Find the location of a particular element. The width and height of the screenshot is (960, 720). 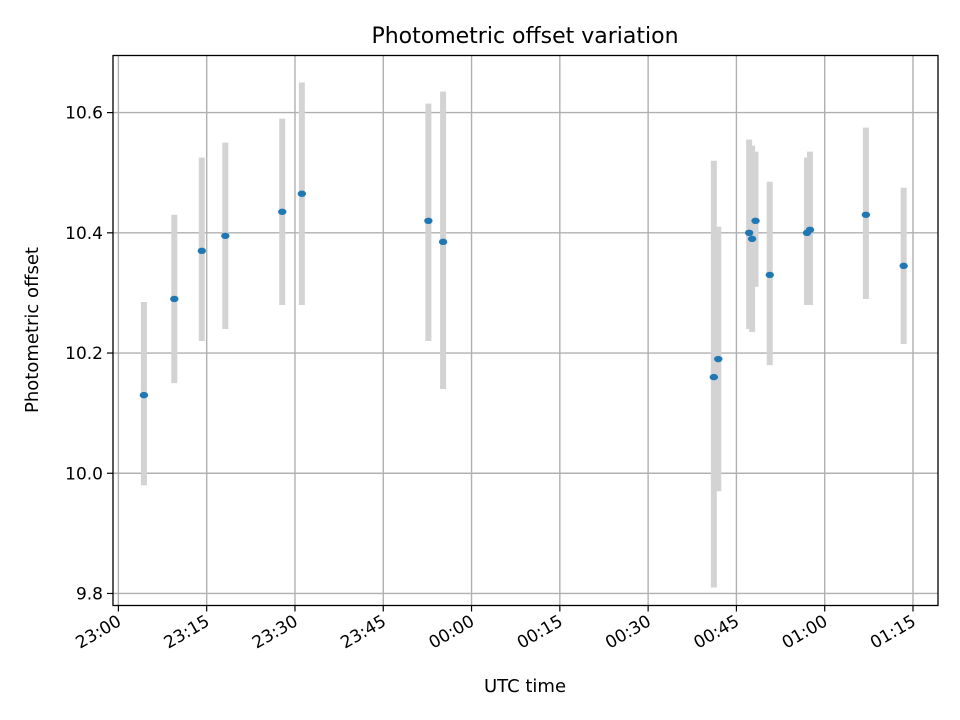

y-tick-label: 10.2 is located at coordinates (84, 354).